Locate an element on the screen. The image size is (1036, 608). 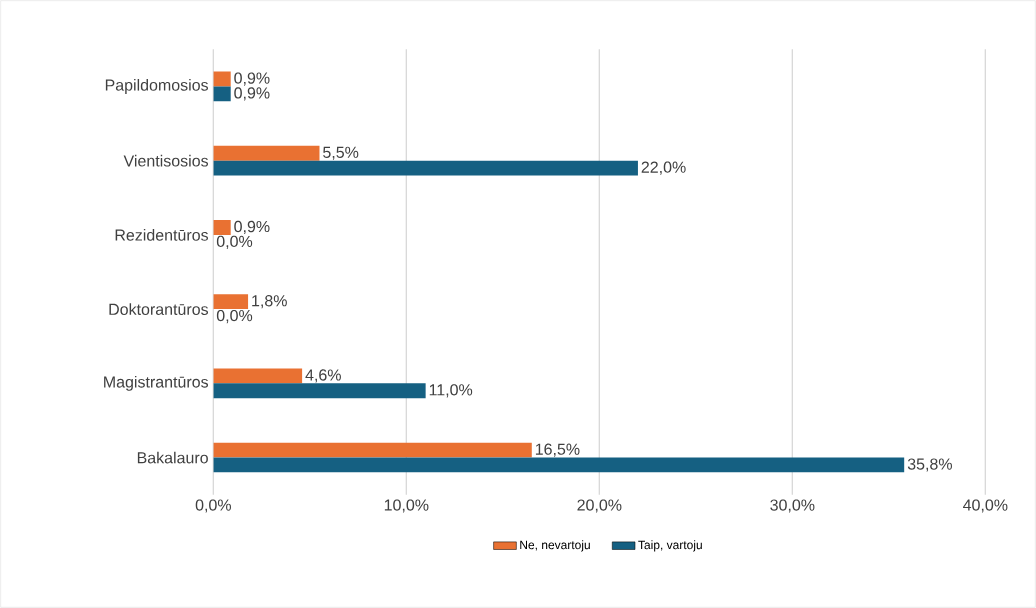
x-tick-label: 0,0% is located at coordinates (213, 506).